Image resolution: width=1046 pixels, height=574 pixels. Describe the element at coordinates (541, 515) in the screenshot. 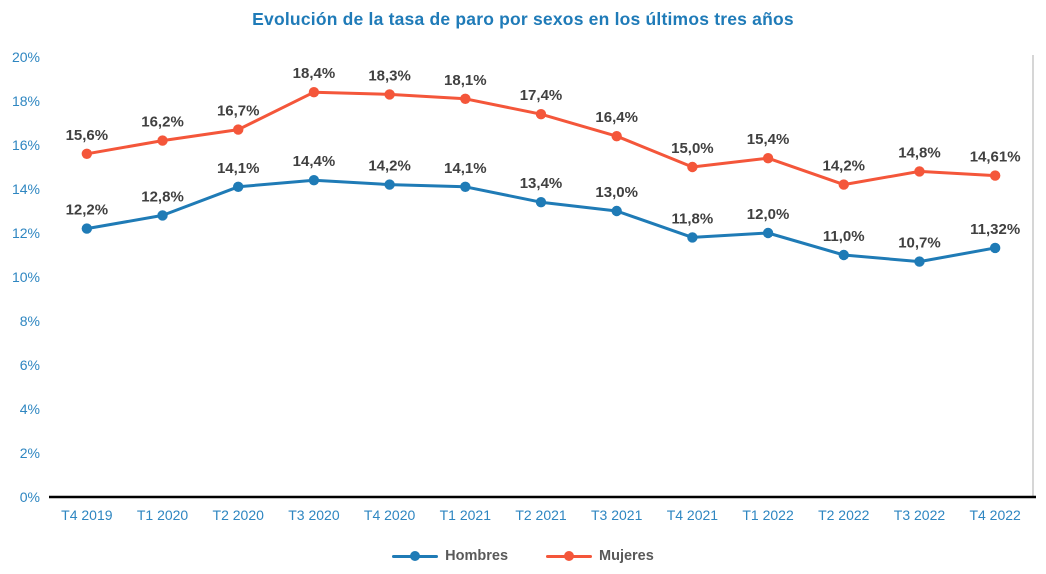

I see `x-axis-tick-label: T2 2021` at that location.